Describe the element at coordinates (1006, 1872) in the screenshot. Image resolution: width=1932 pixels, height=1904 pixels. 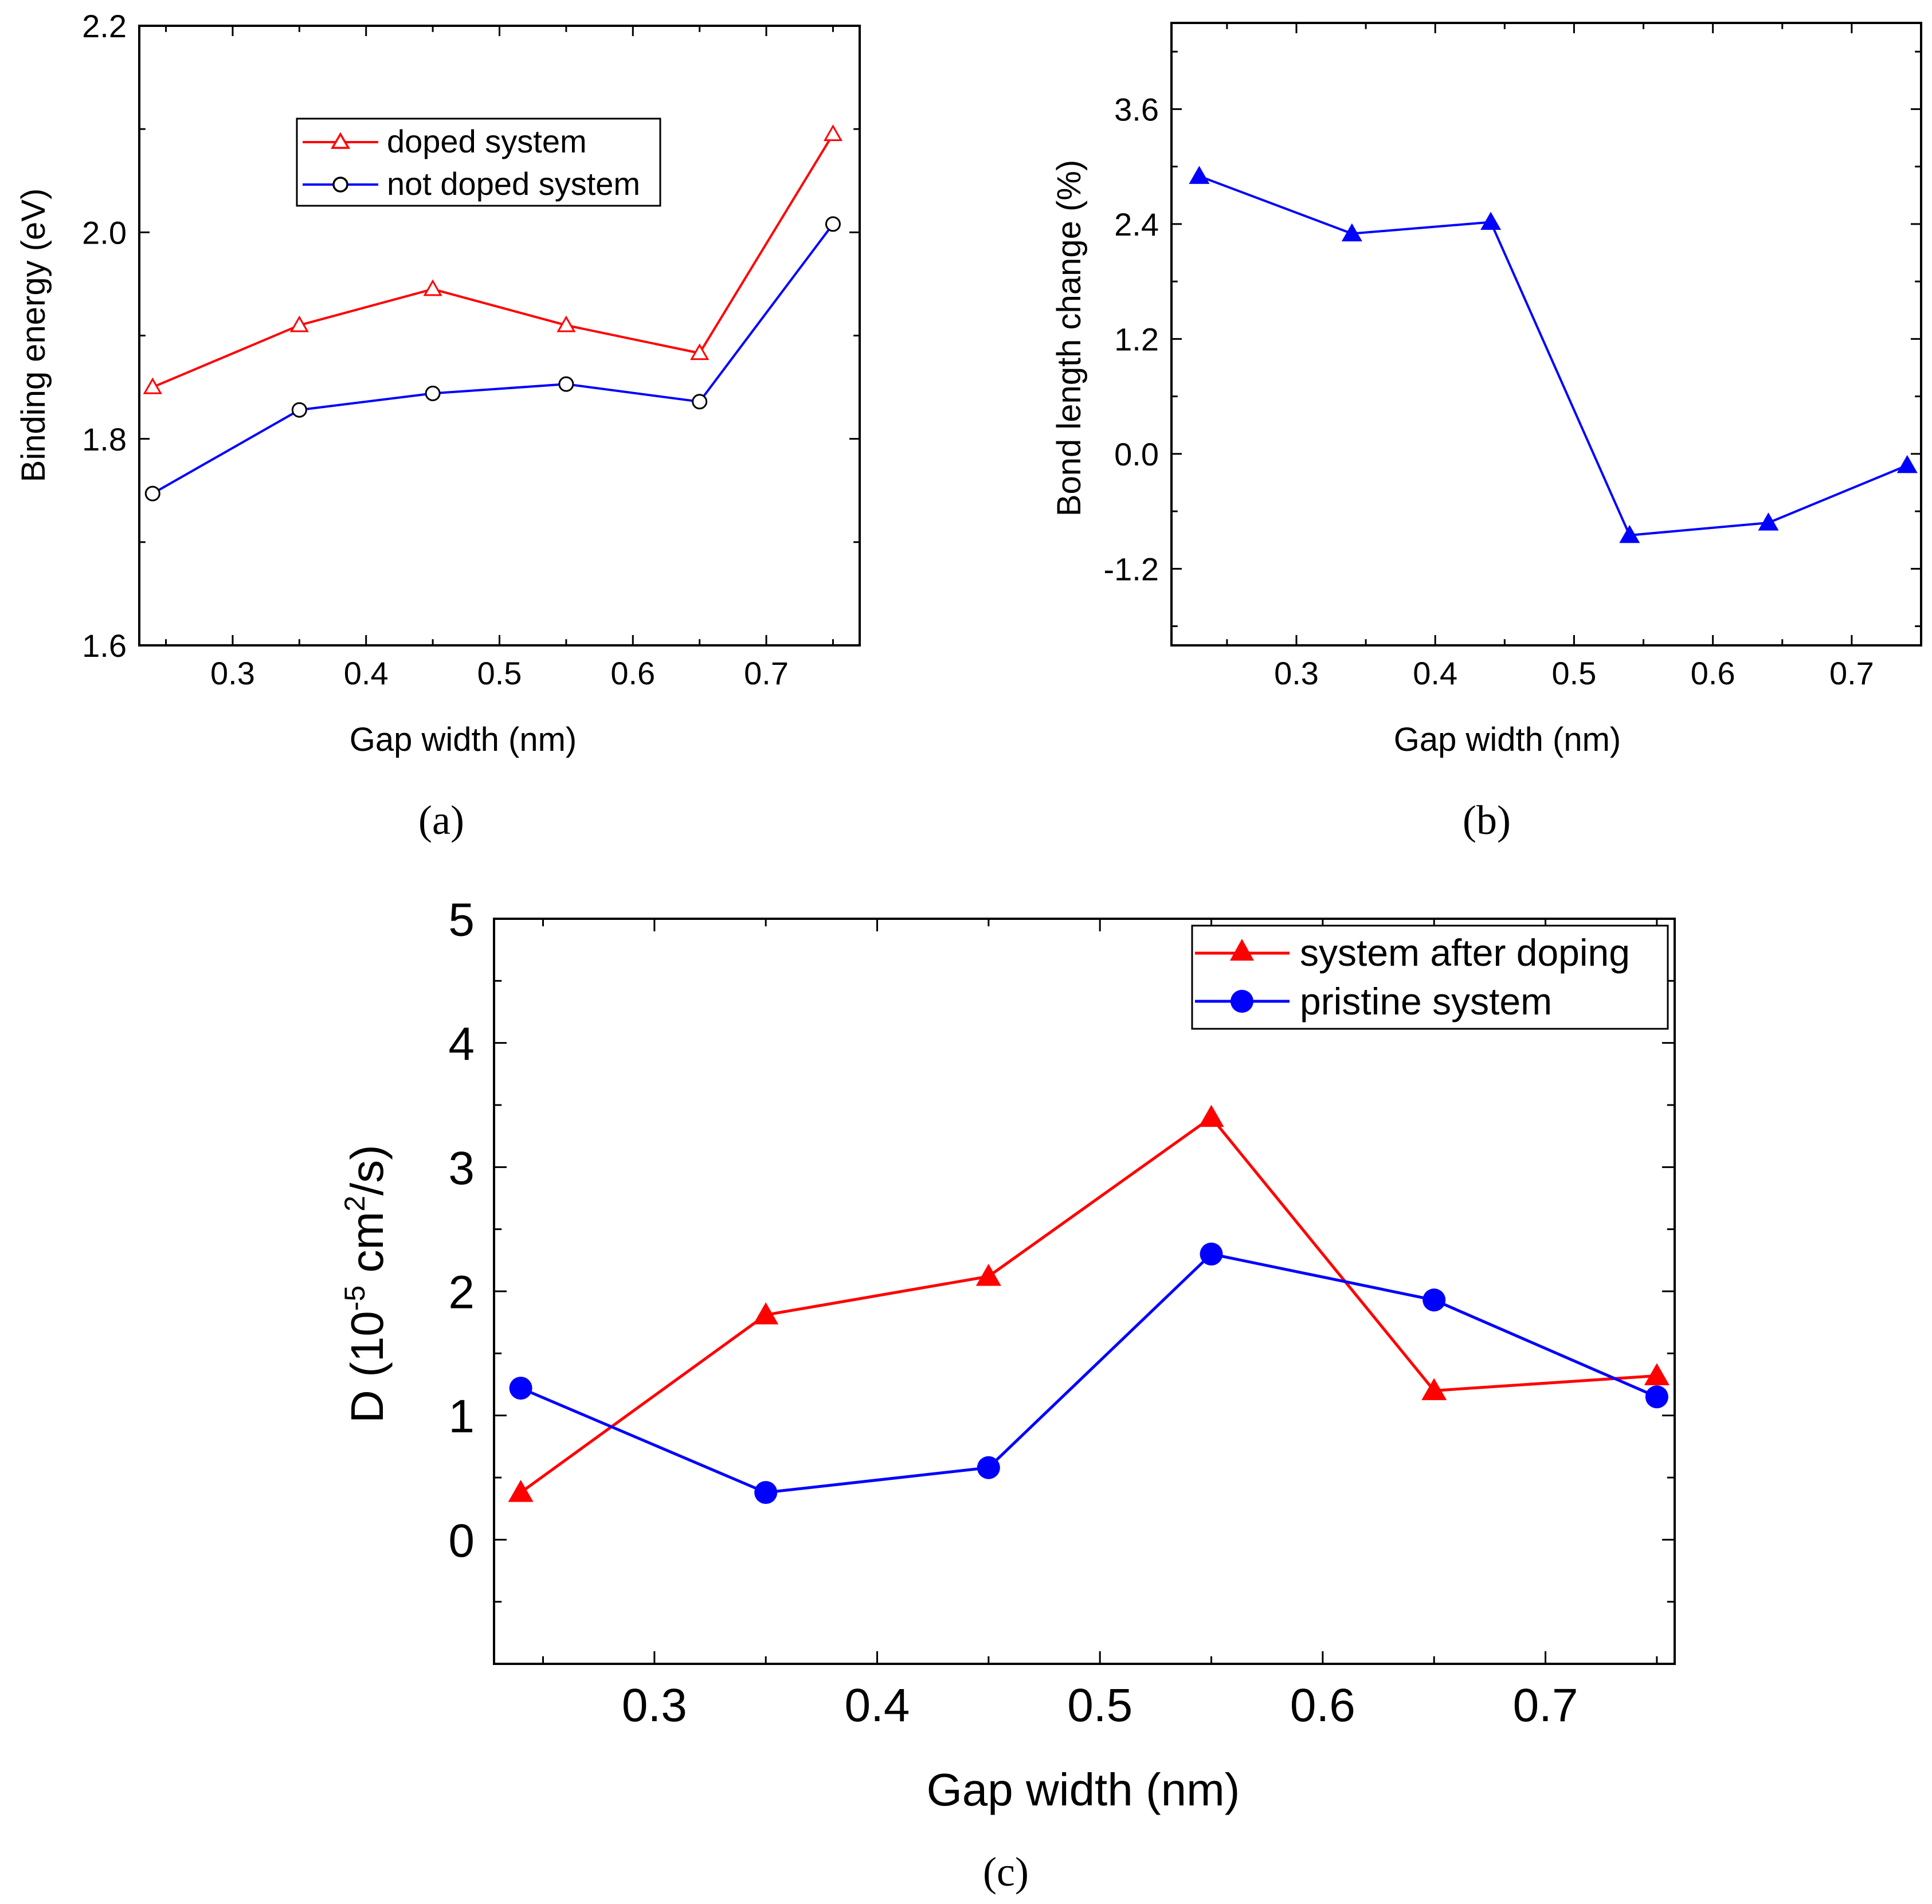
I see `panel-c-caption: (c)` at that location.